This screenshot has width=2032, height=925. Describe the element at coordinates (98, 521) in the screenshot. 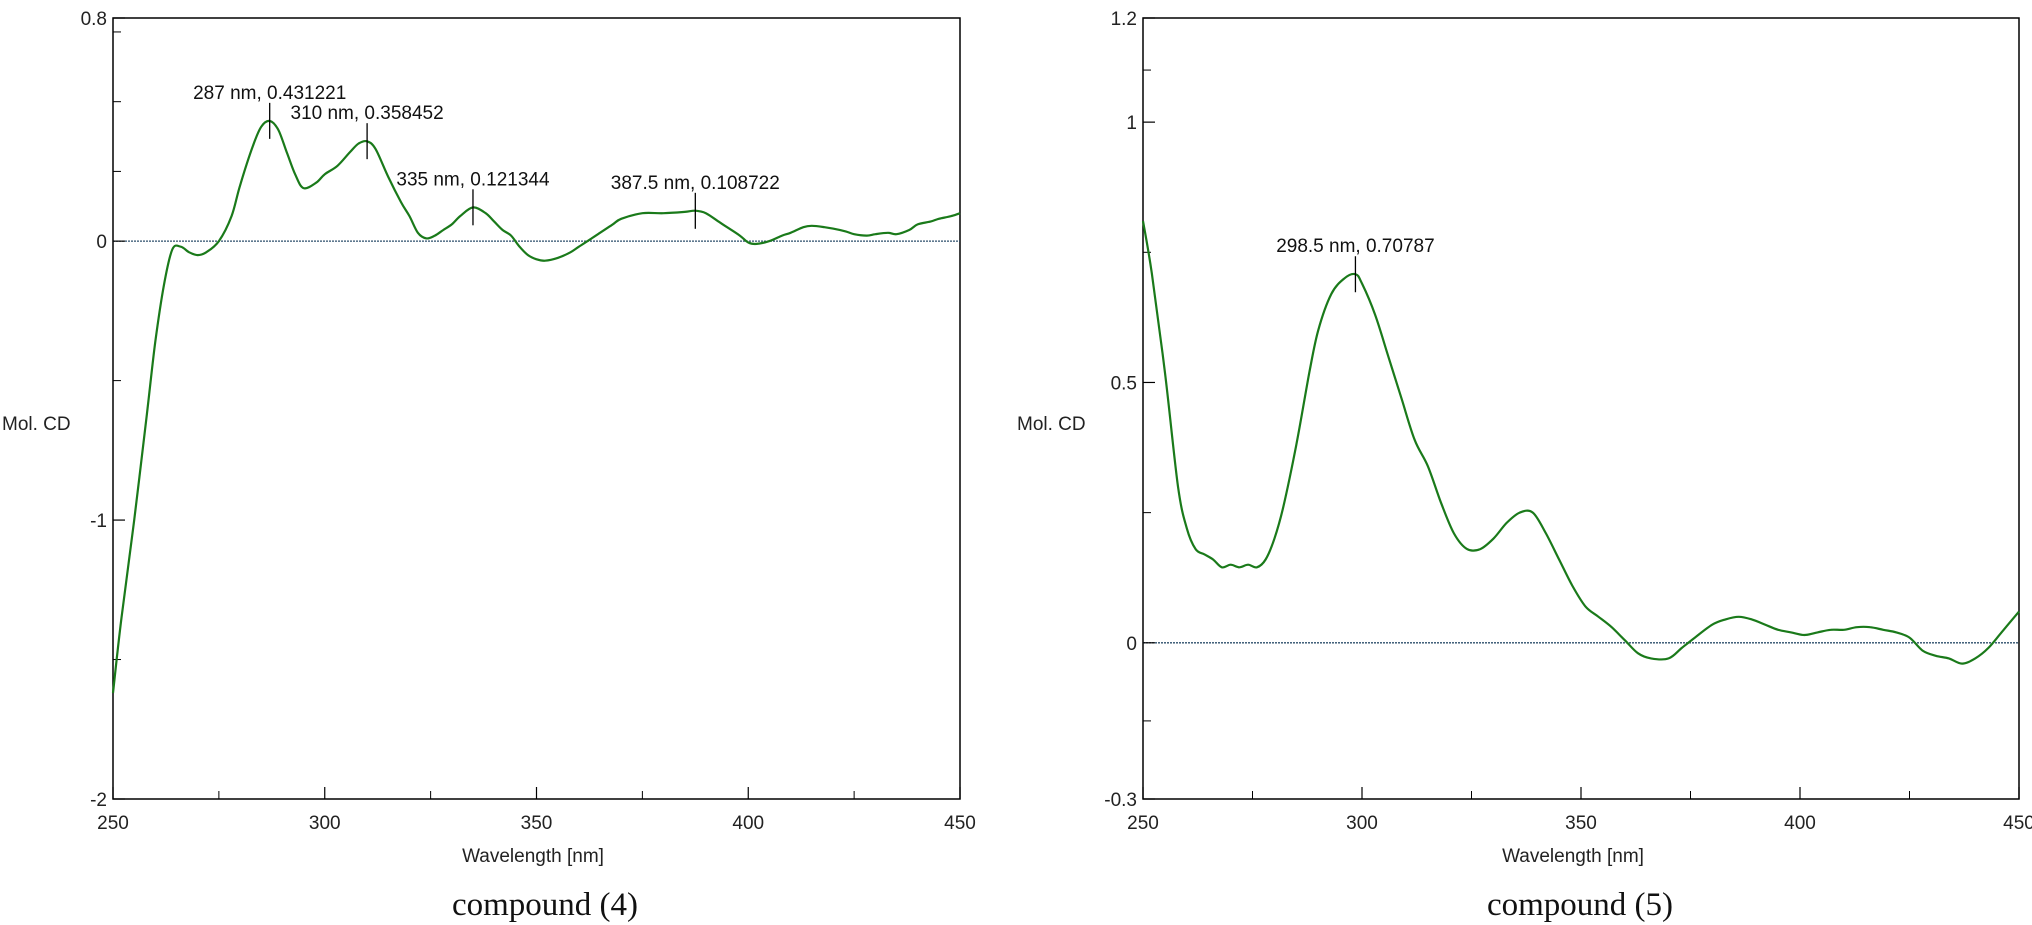

I see `y-tick-label: -1` at that location.